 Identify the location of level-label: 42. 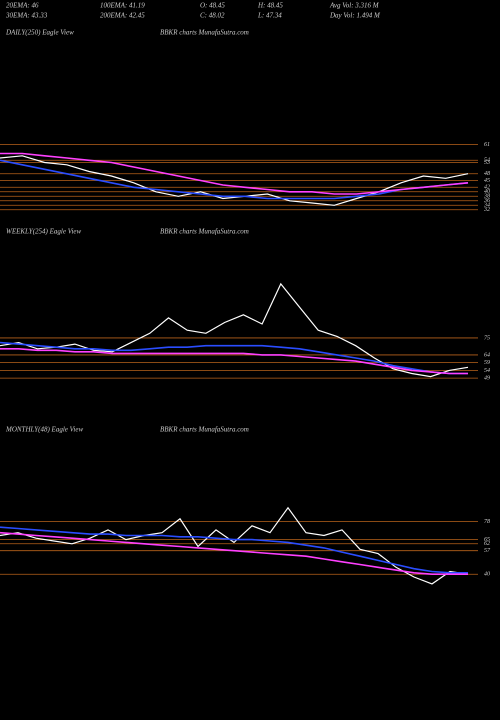
(487, 187).